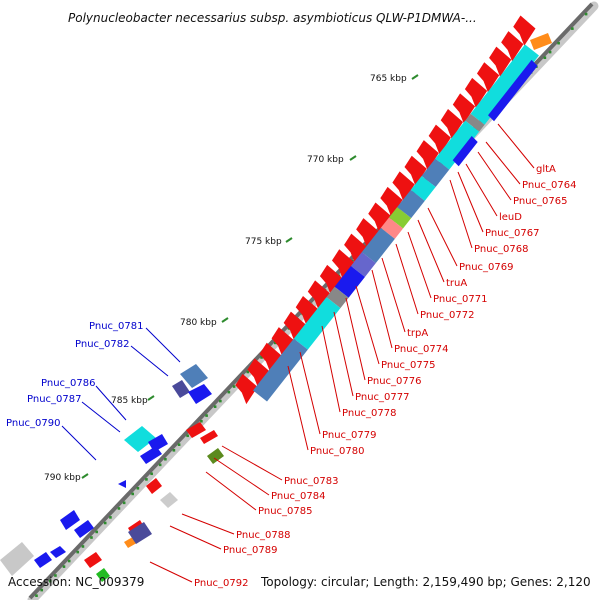  I want to click on scale-label-780: 780 kbp, so click(198, 323).